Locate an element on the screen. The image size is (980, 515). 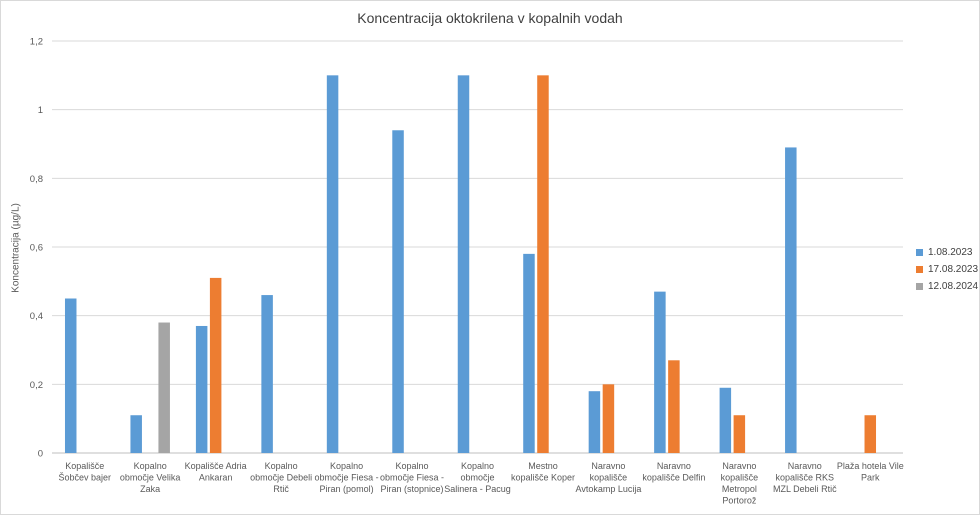
x-tick-label: Piran (stopnice) is located at coordinates (412, 489).